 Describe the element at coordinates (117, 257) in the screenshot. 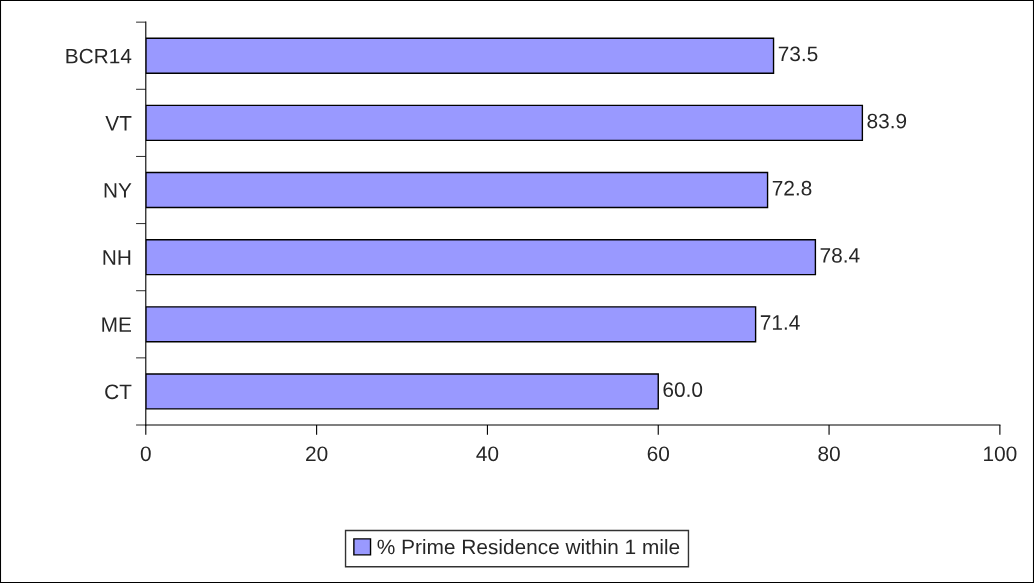

I see `y-tick-label: NH` at that location.